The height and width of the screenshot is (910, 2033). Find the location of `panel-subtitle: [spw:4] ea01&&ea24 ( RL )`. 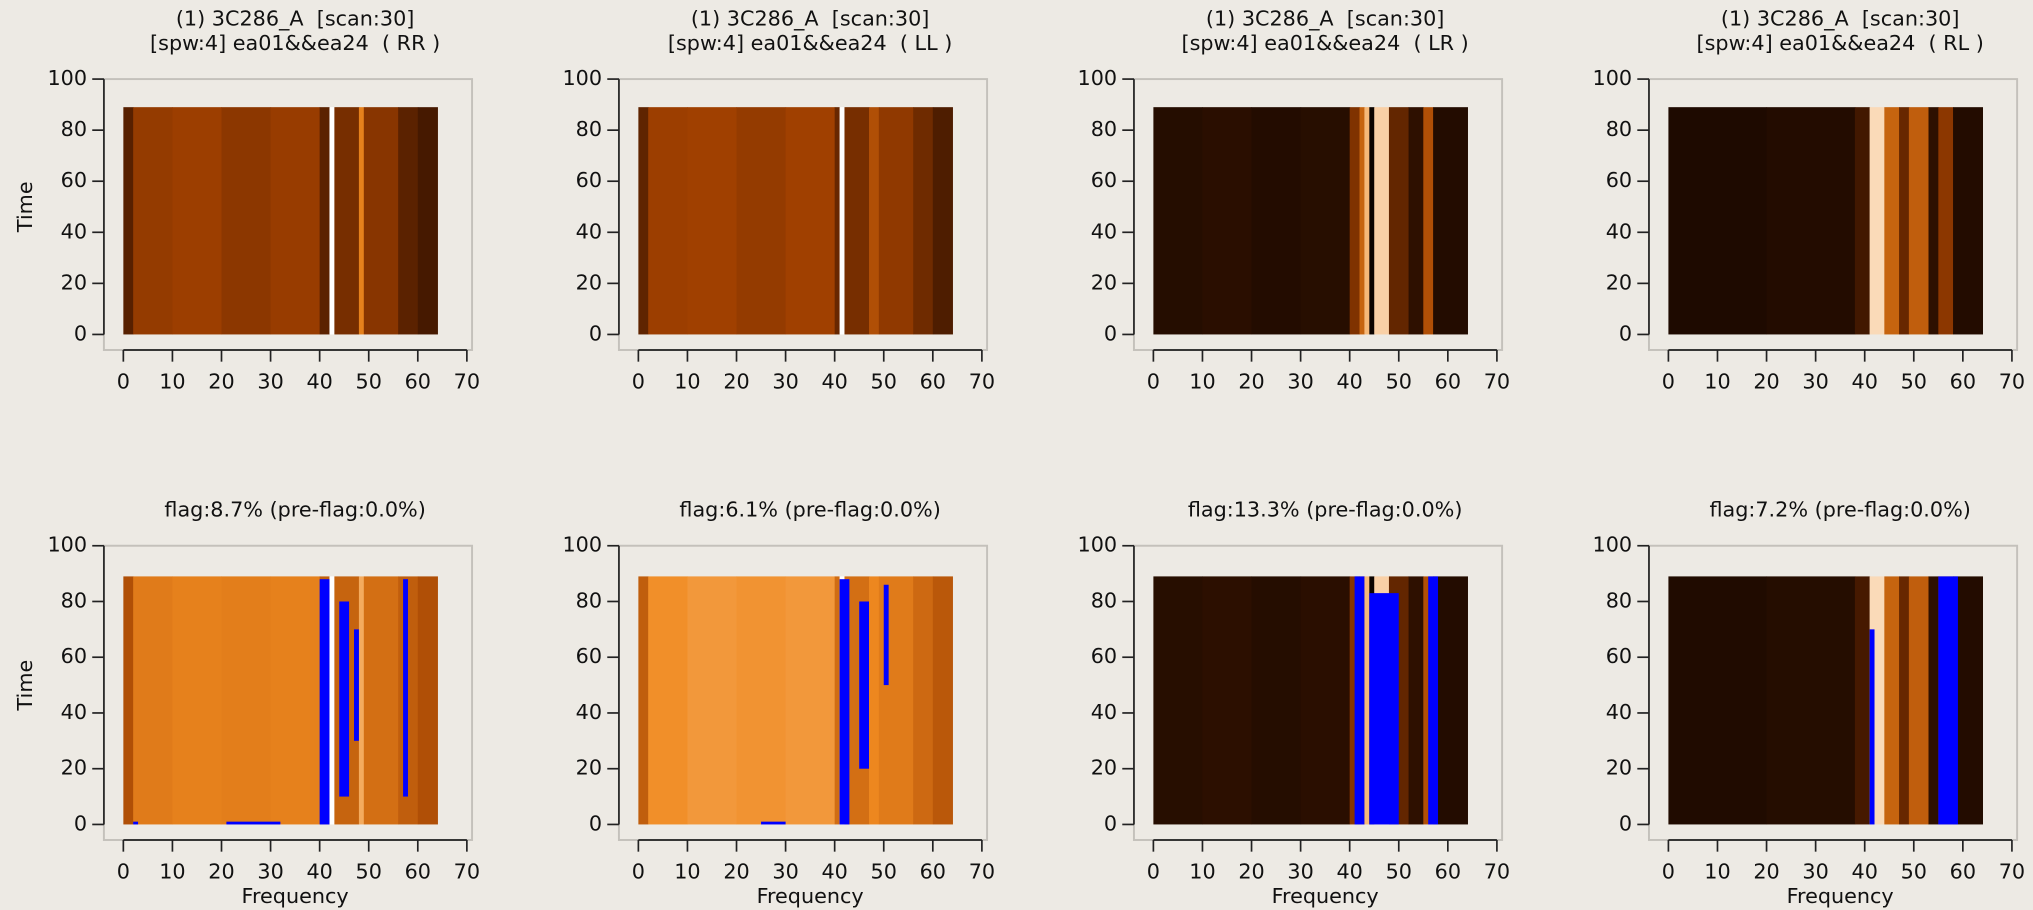

panel-subtitle: [spw:4] ea01&&ea24 ( RL ) is located at coordinates (1840, 43).